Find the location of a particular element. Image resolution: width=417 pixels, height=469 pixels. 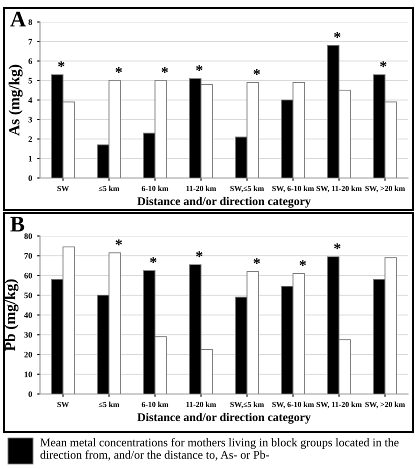

y-tick-label: 30 is located at coordinates (28, 335).